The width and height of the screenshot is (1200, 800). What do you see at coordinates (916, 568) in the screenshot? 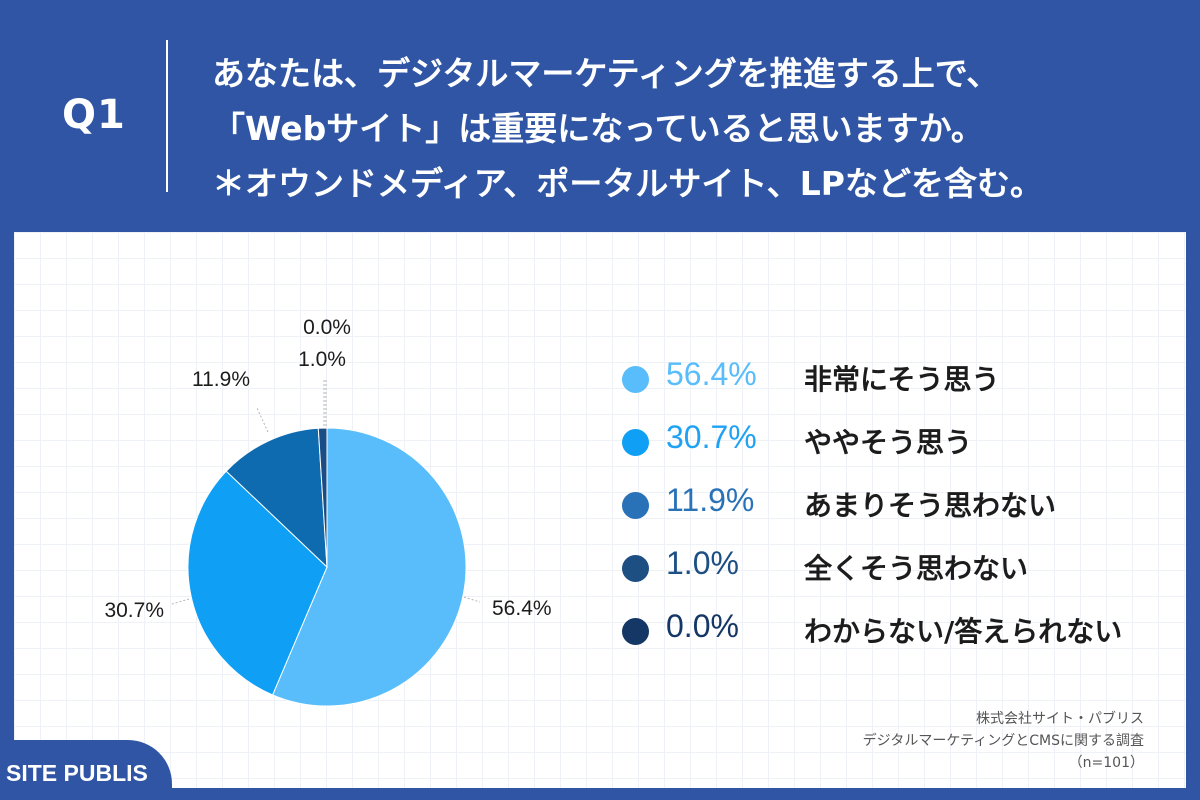
I see `legend-label: 全くそう思わない` at bounding box center [916, 568].